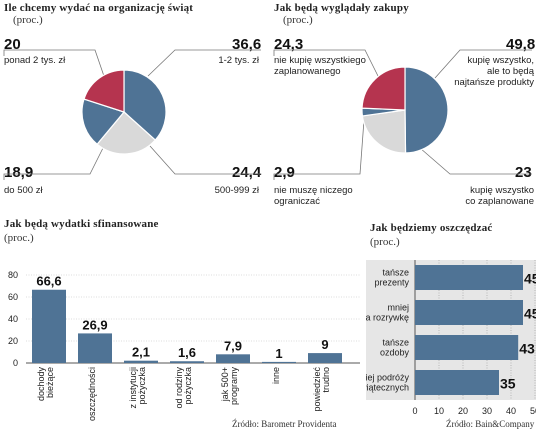  Describe the element at coordinates (463, 411) in the screenshot. I see `bar2-xtick-2: 20` at that location.